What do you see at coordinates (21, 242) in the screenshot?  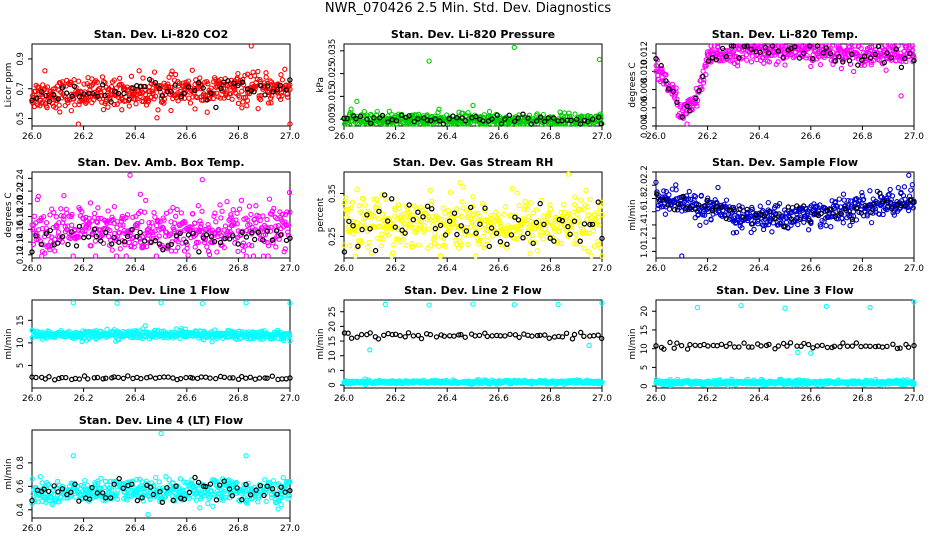 I see `y-tick-label: 0.14` at bounding box center [21, 242].